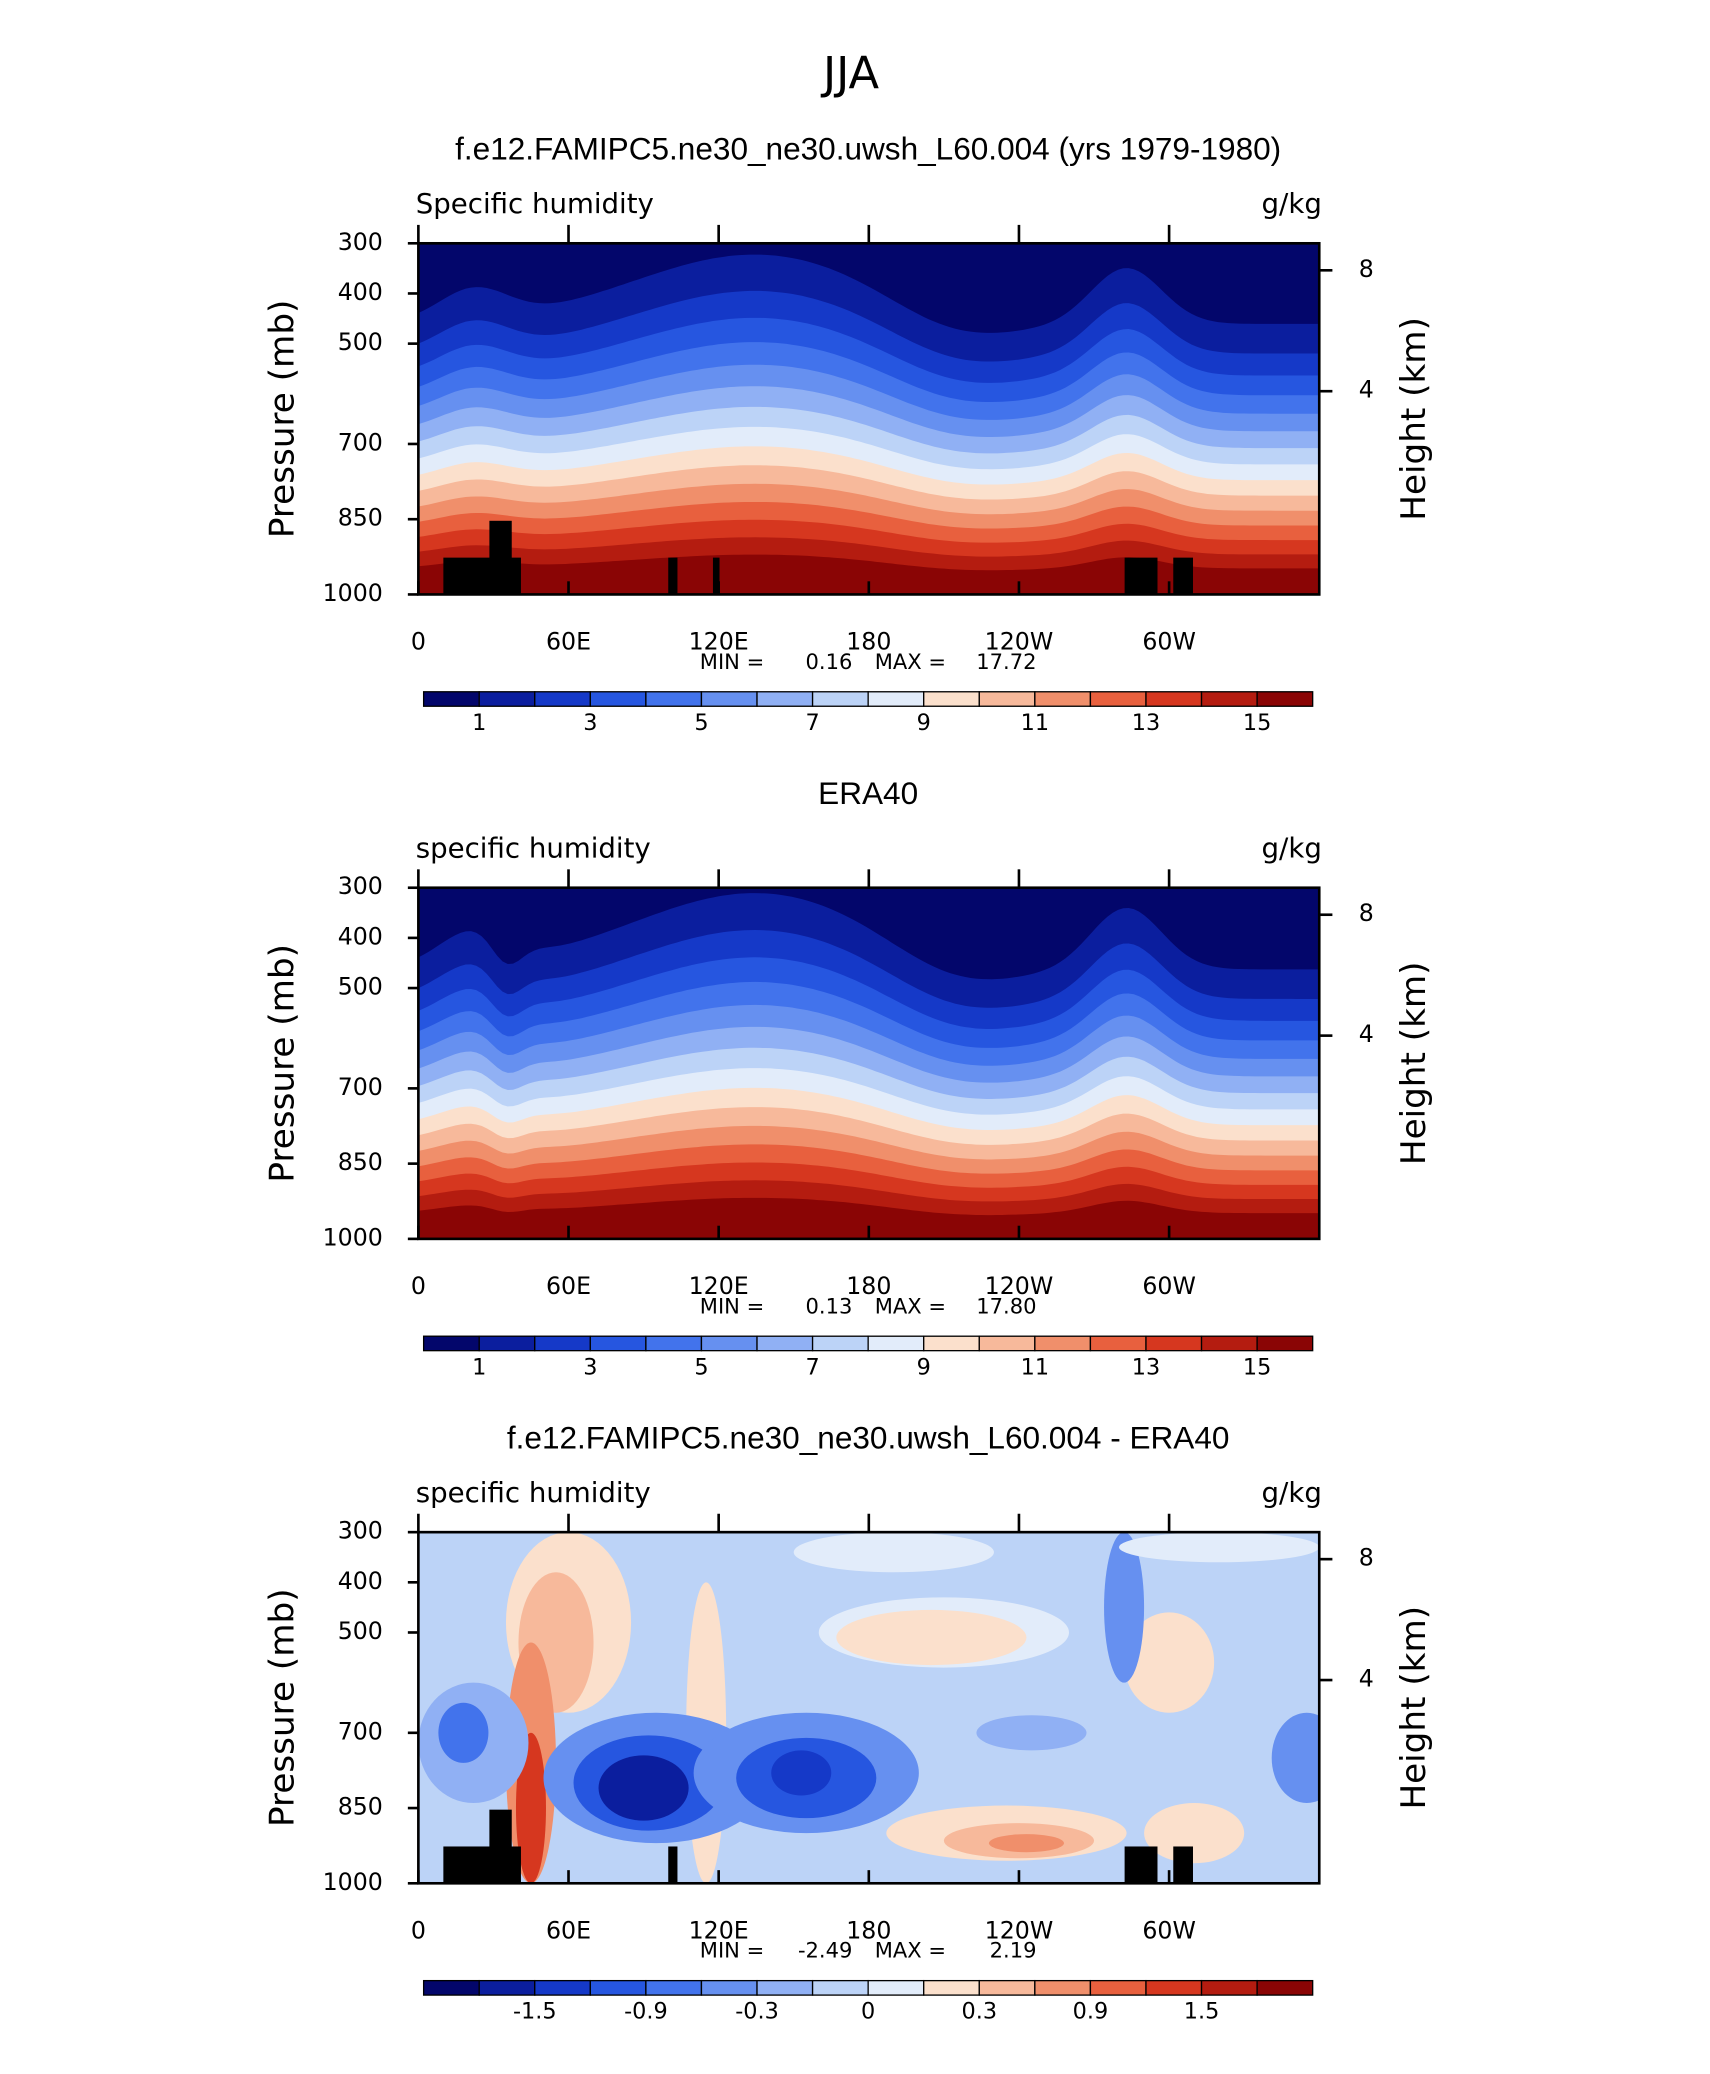 The width and height of the screenshot is (1710, 2074). I want to click on x-tick-label: 0, so click(418, 1930).